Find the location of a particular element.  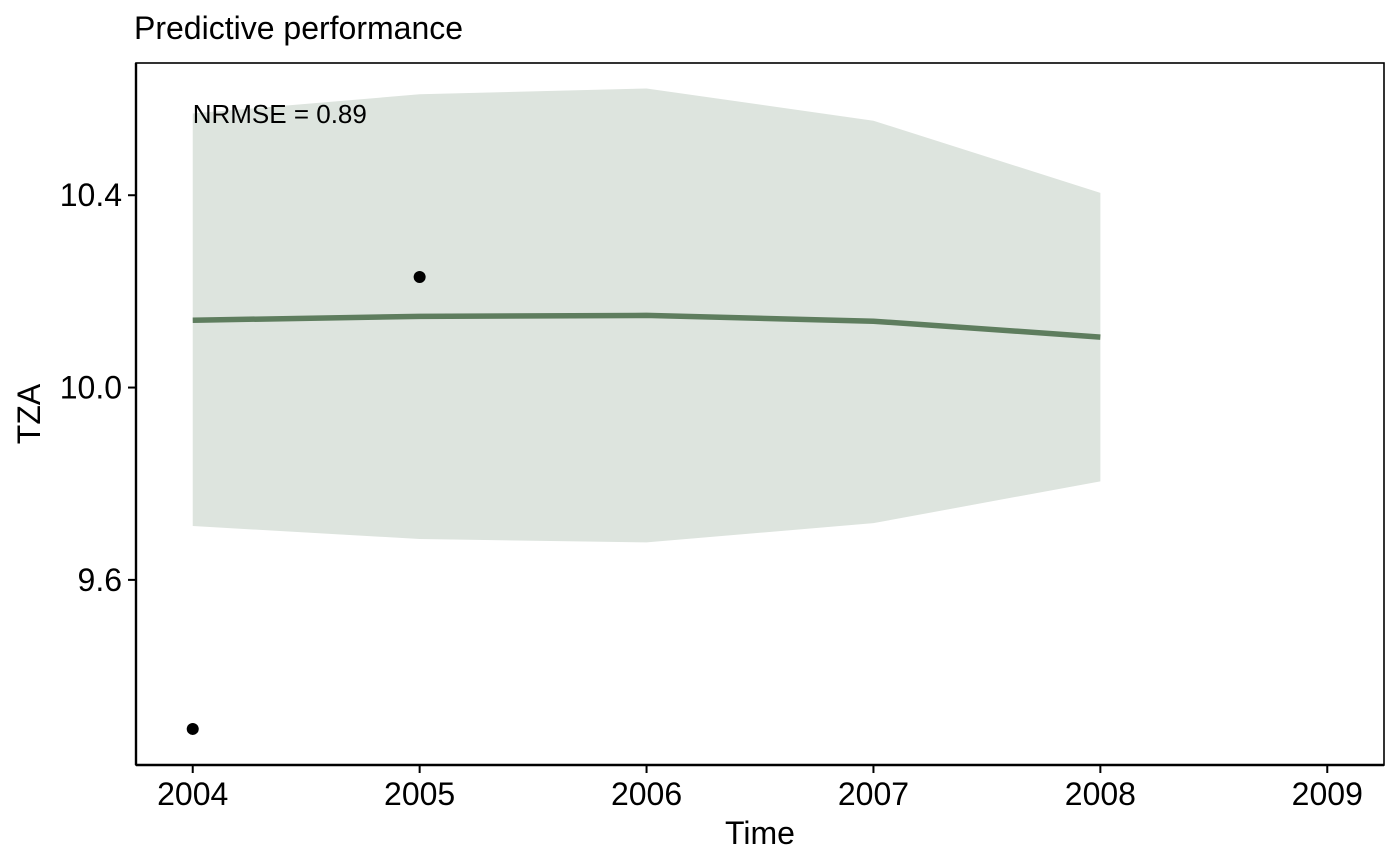

prediction-line is located at coordinates (646, 326).